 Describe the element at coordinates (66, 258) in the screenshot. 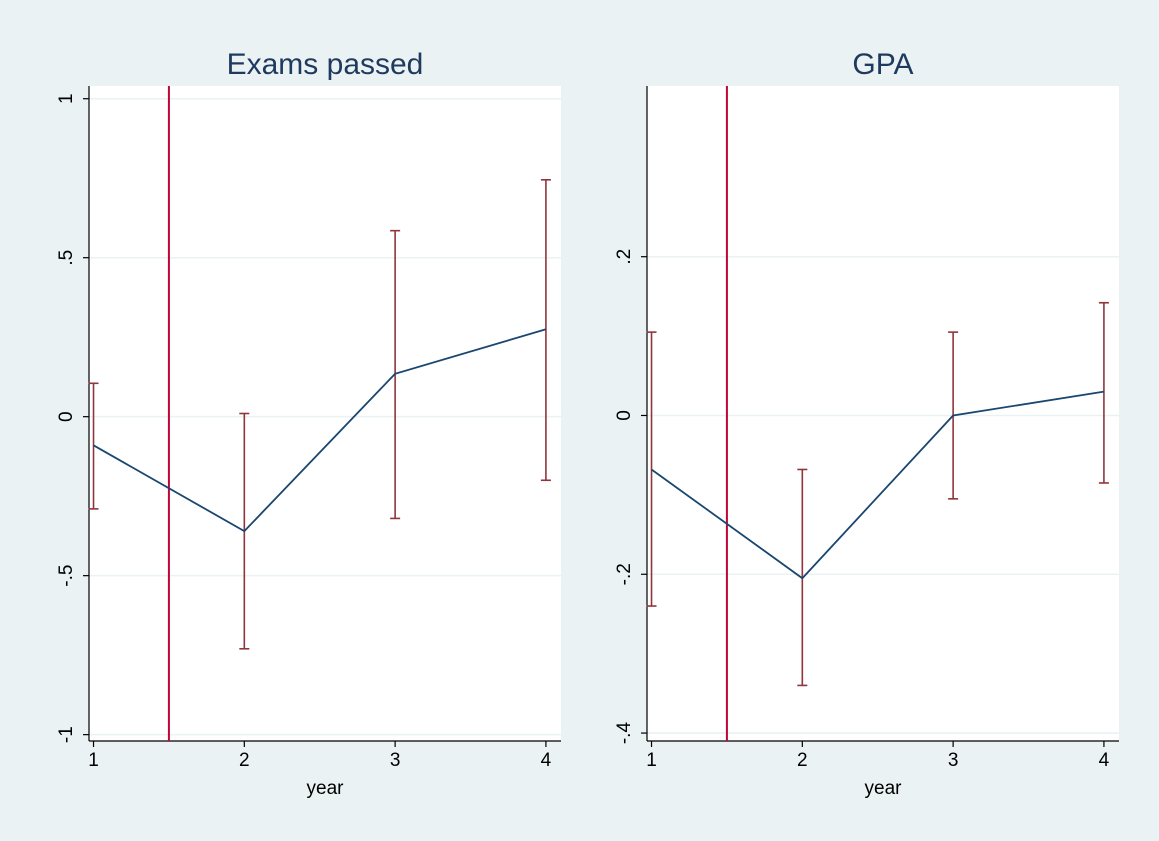

I see `y-tick-label: .5` at that location.